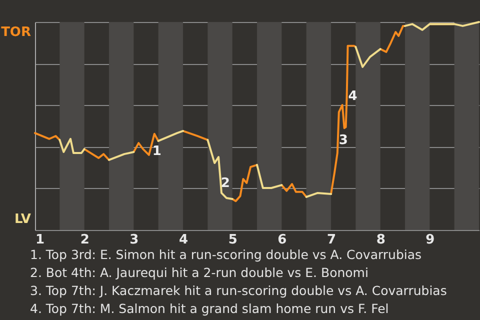 The width and height of the screenshot is (480, 320). Describe the element at coordinates (183, 240) in the screenshot. I see `x-tick-label: 4` at that location.